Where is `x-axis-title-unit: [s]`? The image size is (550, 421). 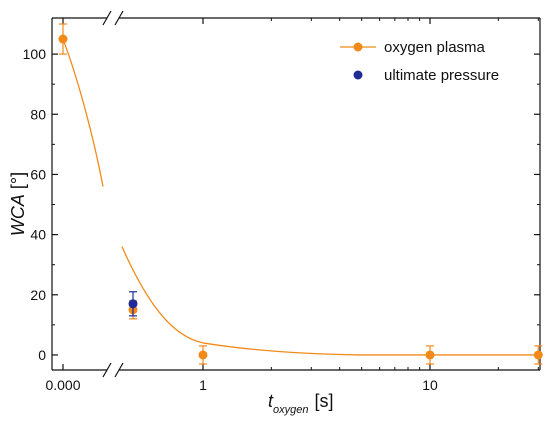 x-axis-title-unit: [s] is located at coordinates (324, 401).